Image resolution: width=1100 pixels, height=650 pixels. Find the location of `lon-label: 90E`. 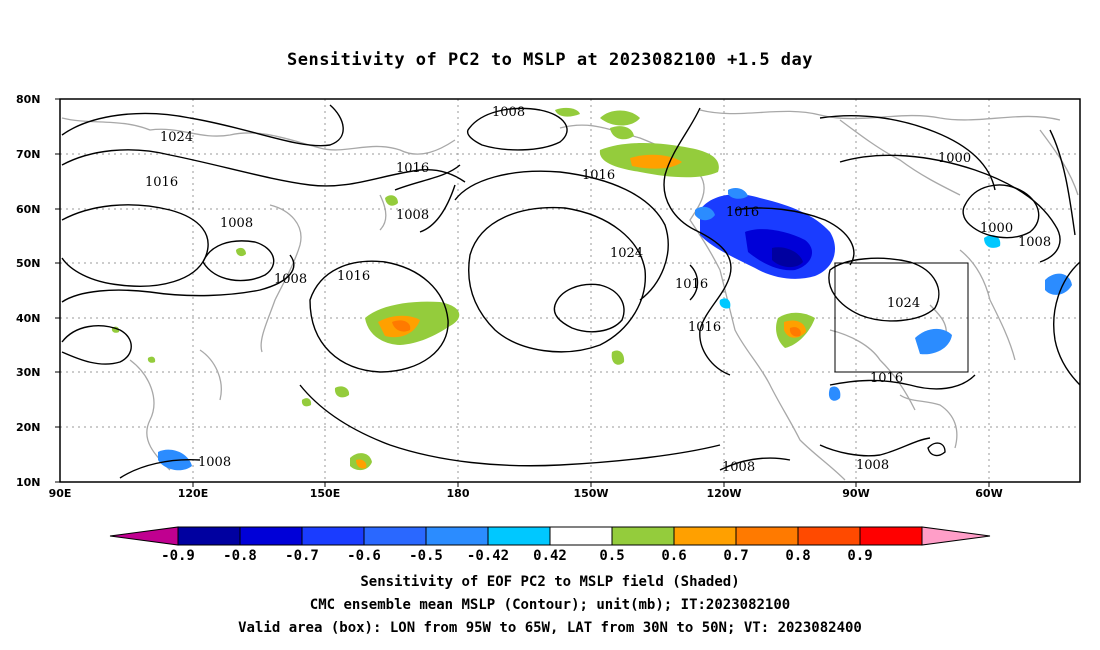

lon-label: 90E is located at coordinates (60, 493).